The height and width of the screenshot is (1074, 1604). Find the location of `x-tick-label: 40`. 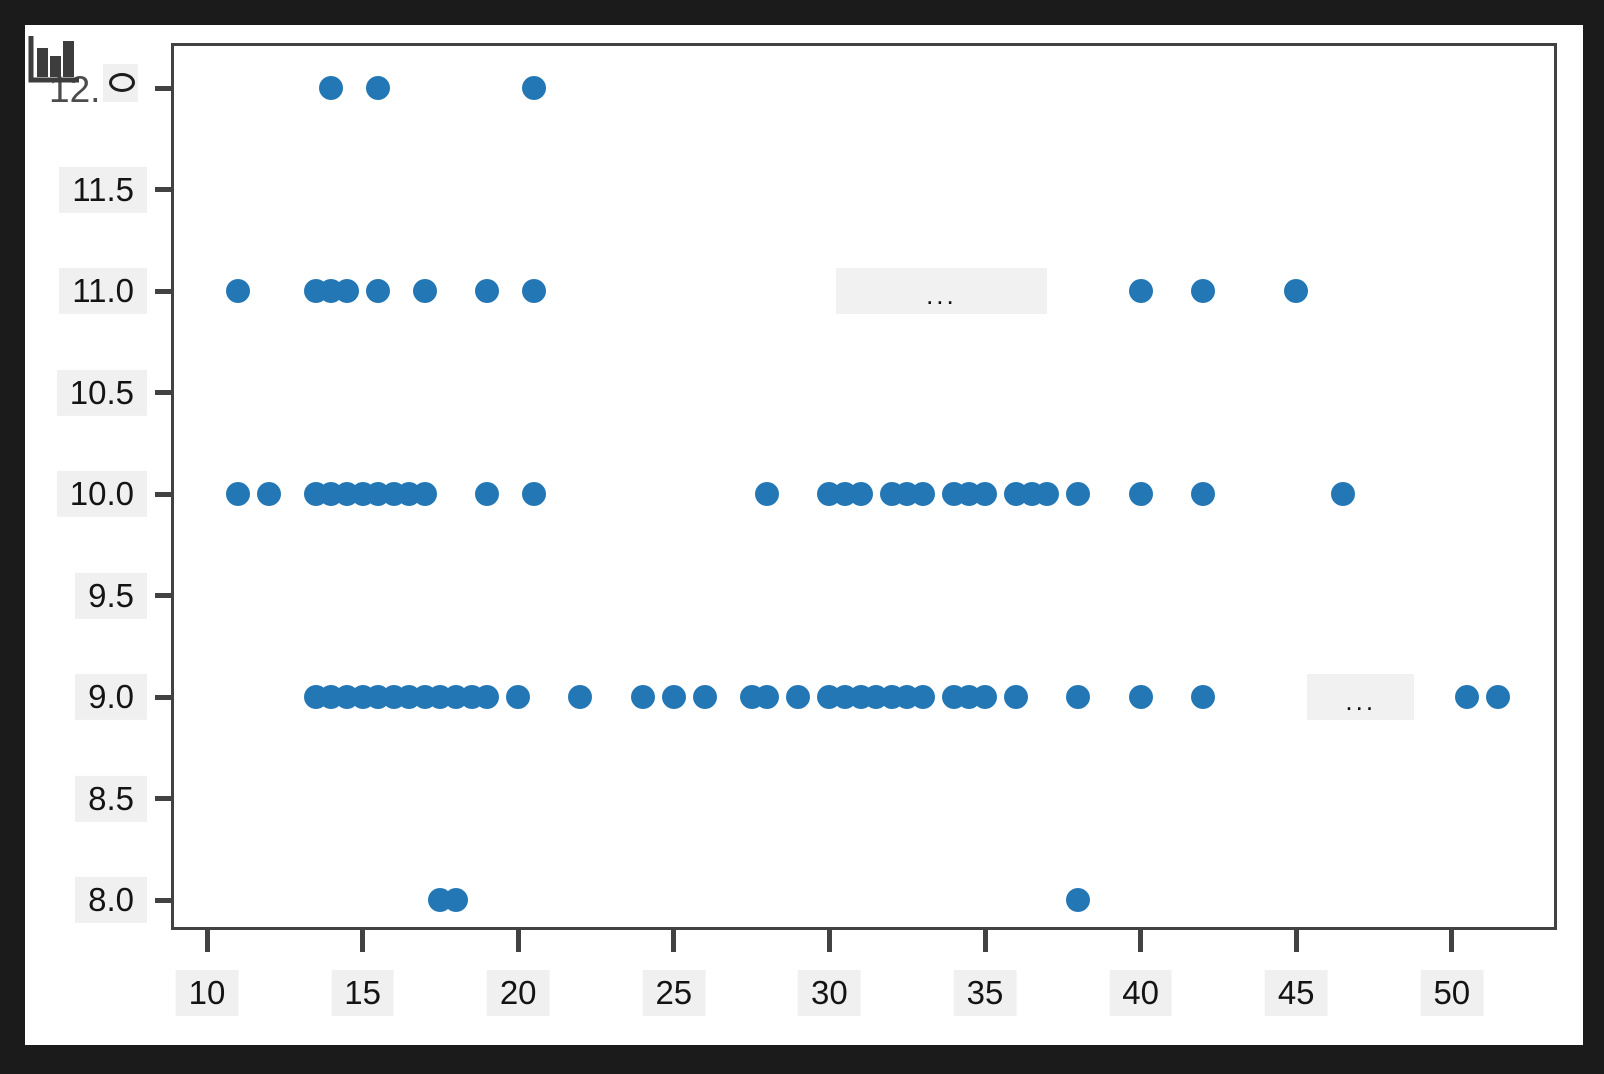

x-tick-label: 40 is located at coordinates (1140, 993).